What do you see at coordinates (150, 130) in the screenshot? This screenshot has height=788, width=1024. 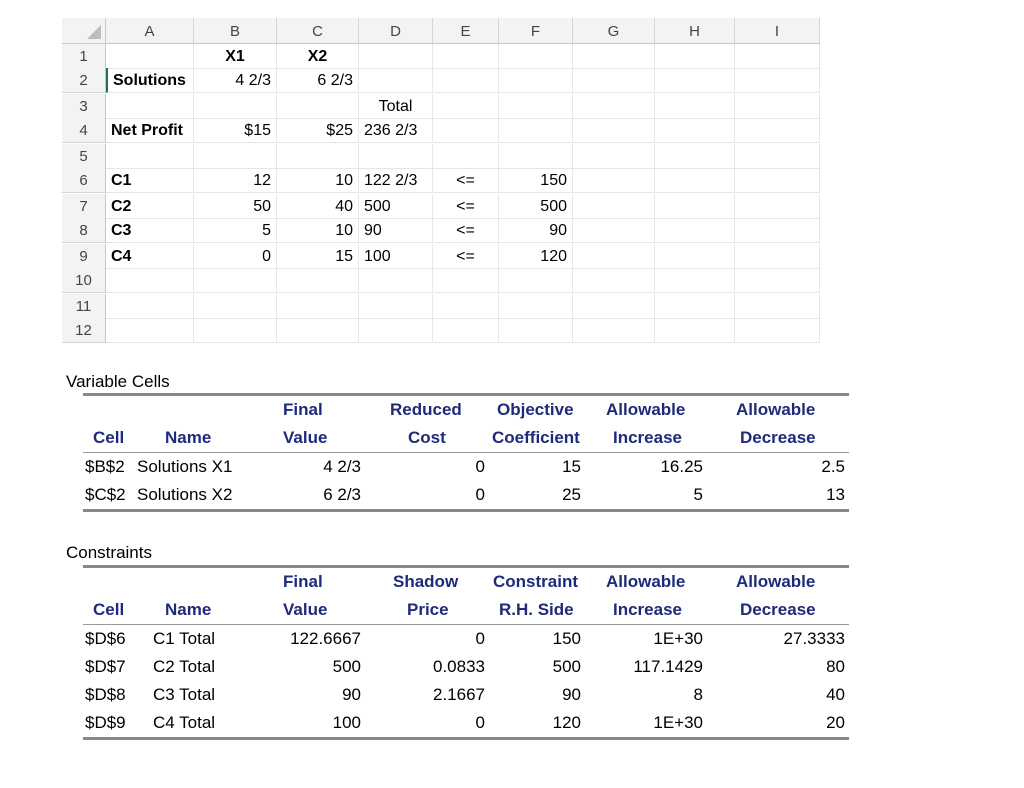 I see `cell-a4: Net Profit` at bounding box center [150, 130].